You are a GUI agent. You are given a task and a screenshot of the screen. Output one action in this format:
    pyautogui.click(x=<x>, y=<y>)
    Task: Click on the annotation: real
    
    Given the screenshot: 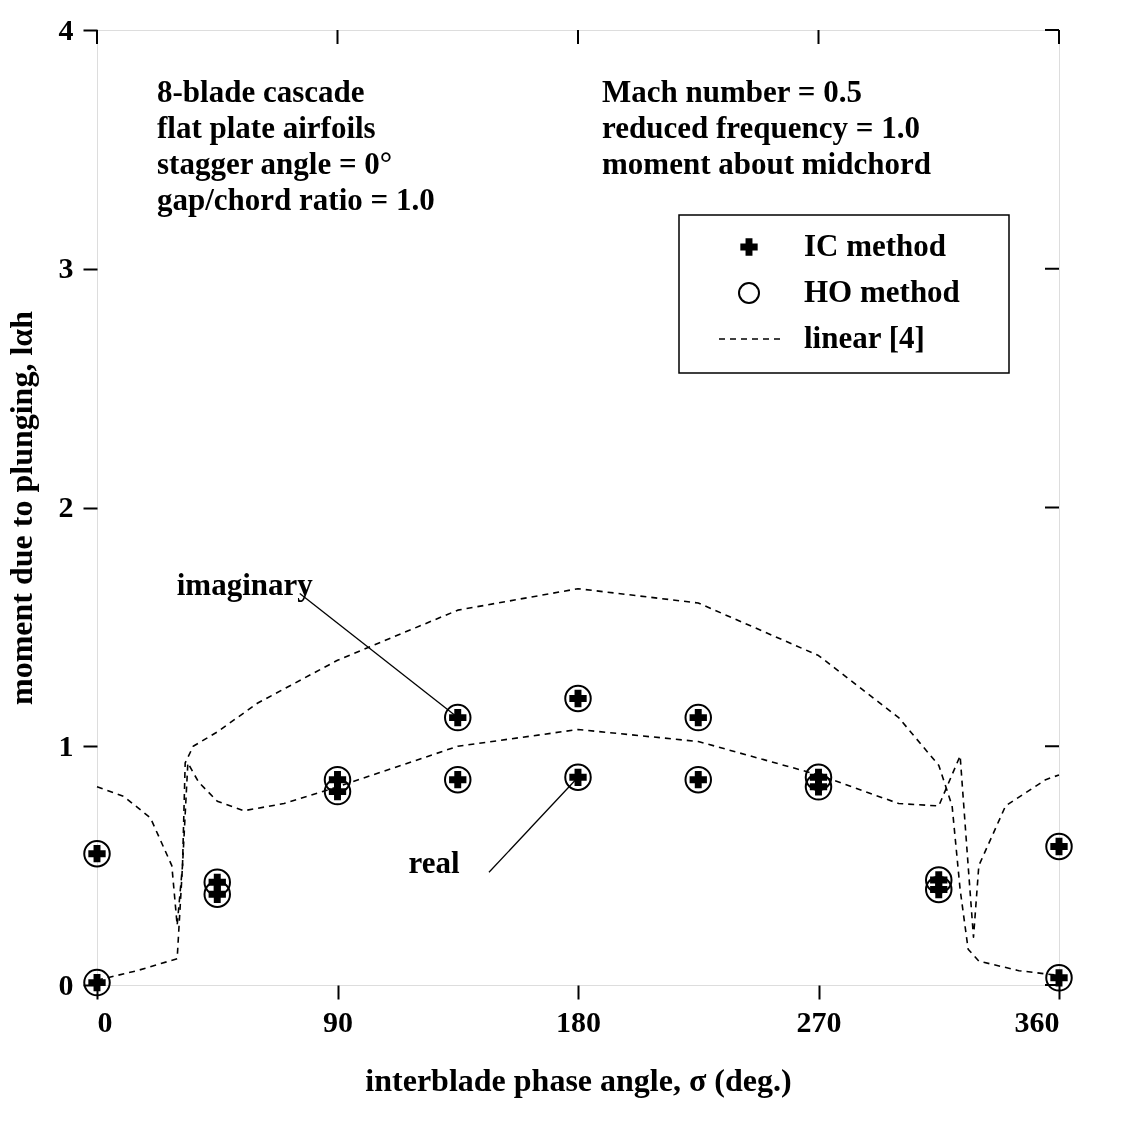 What is the action you would take?
    pyautogui.click(x=434, y=863)
    